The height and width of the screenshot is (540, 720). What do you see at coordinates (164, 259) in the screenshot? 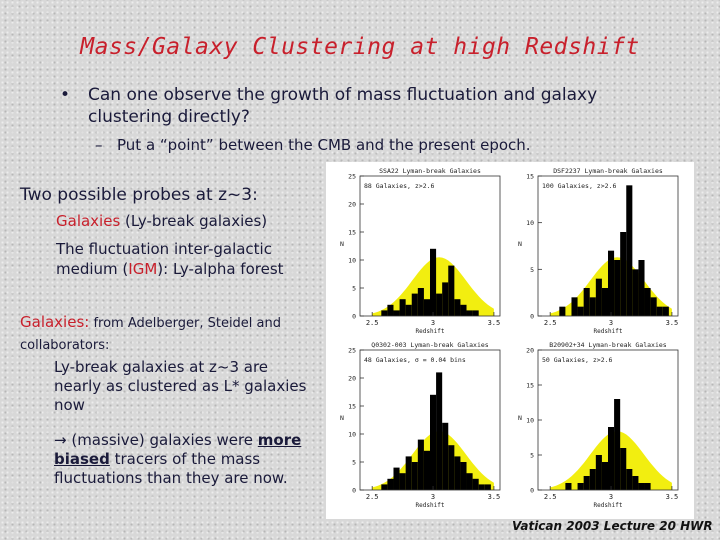
I see `probe-igm-pre: The fluctuation inter-galactic medium (` at bounding box center [164, 259].